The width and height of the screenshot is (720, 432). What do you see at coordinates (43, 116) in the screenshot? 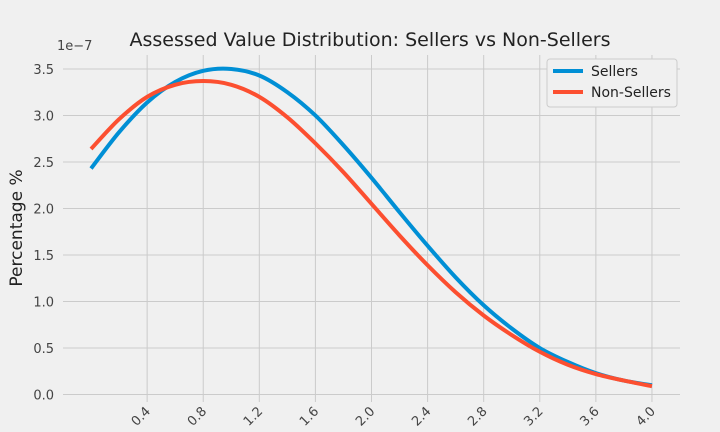
I see `y-tick-label: 3.0` at bounding box center [43, 116].